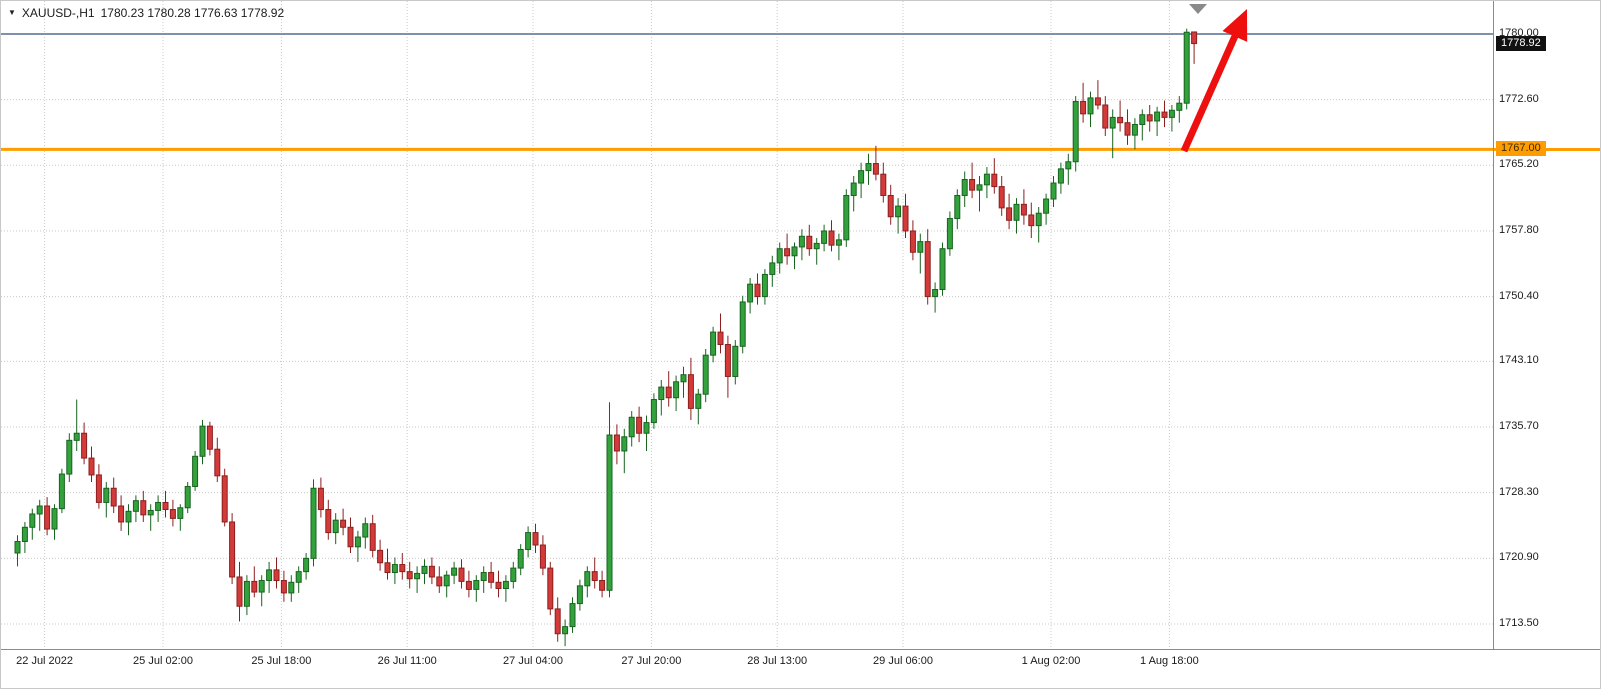 The image size is (1601, 689). I want to click on price-axis-label: 1743.10, so click(1519, 360).